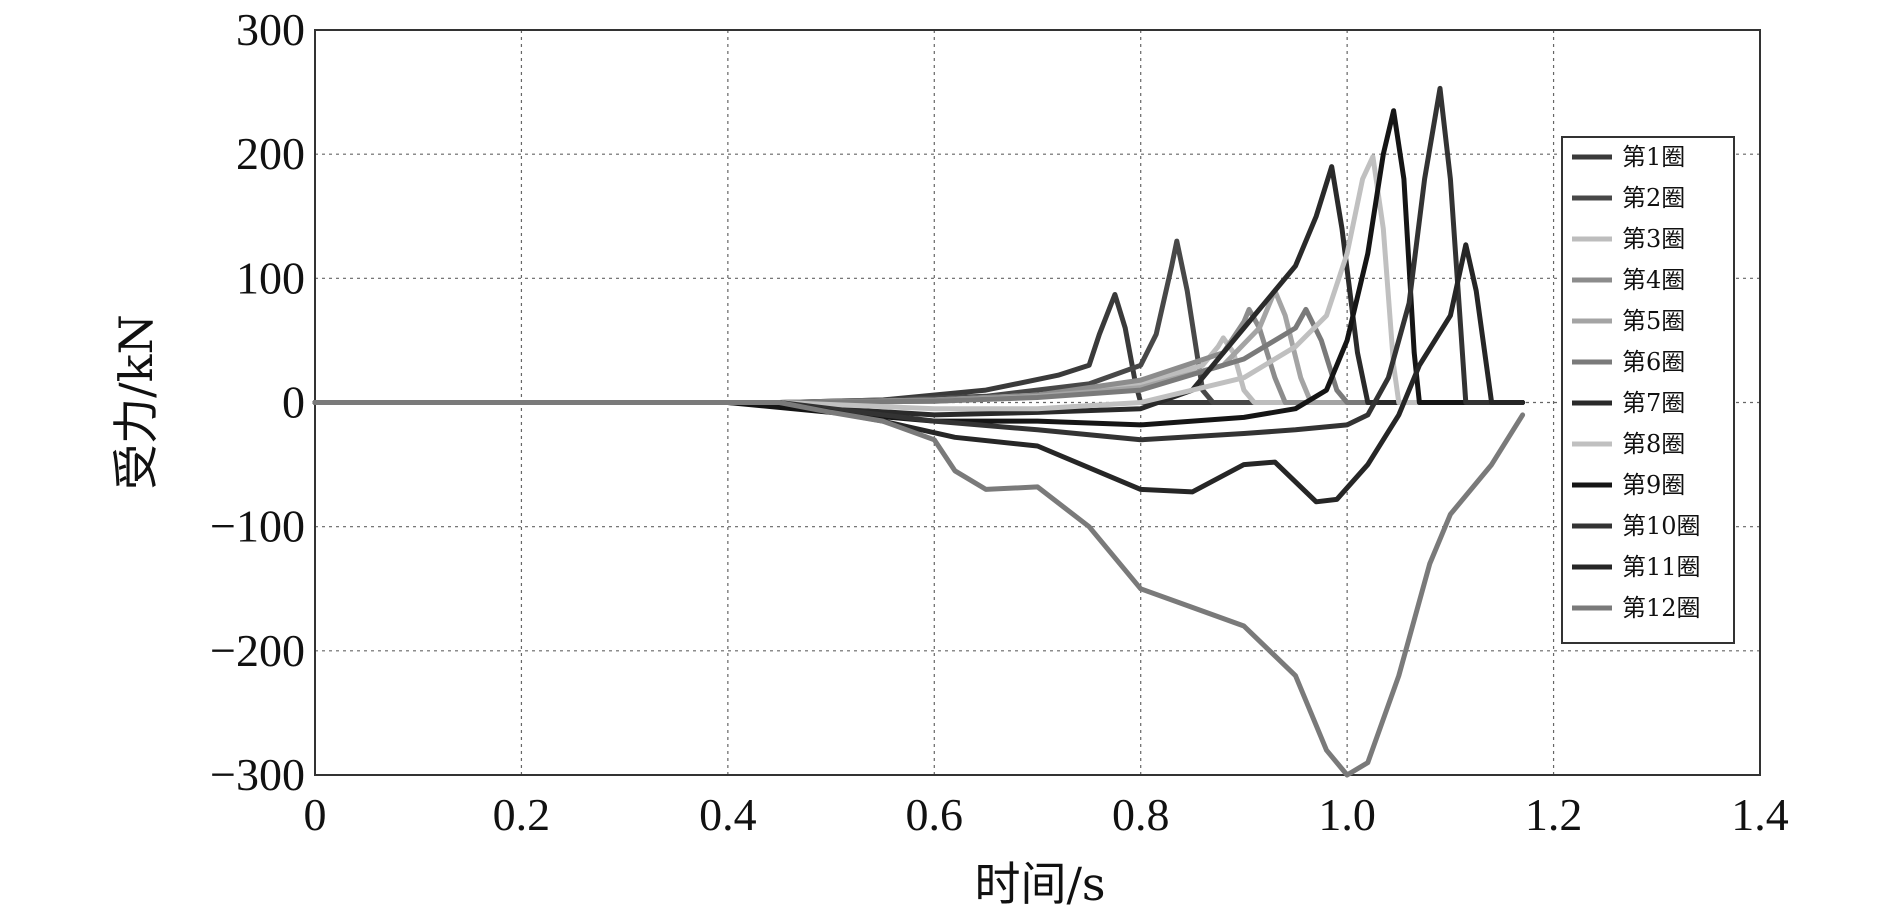 The height and width of the screenshot is (907, 1890). Describe the element at coordinates (270, 29) in the screenshot. I see `y-tick-label: 300` at that location.